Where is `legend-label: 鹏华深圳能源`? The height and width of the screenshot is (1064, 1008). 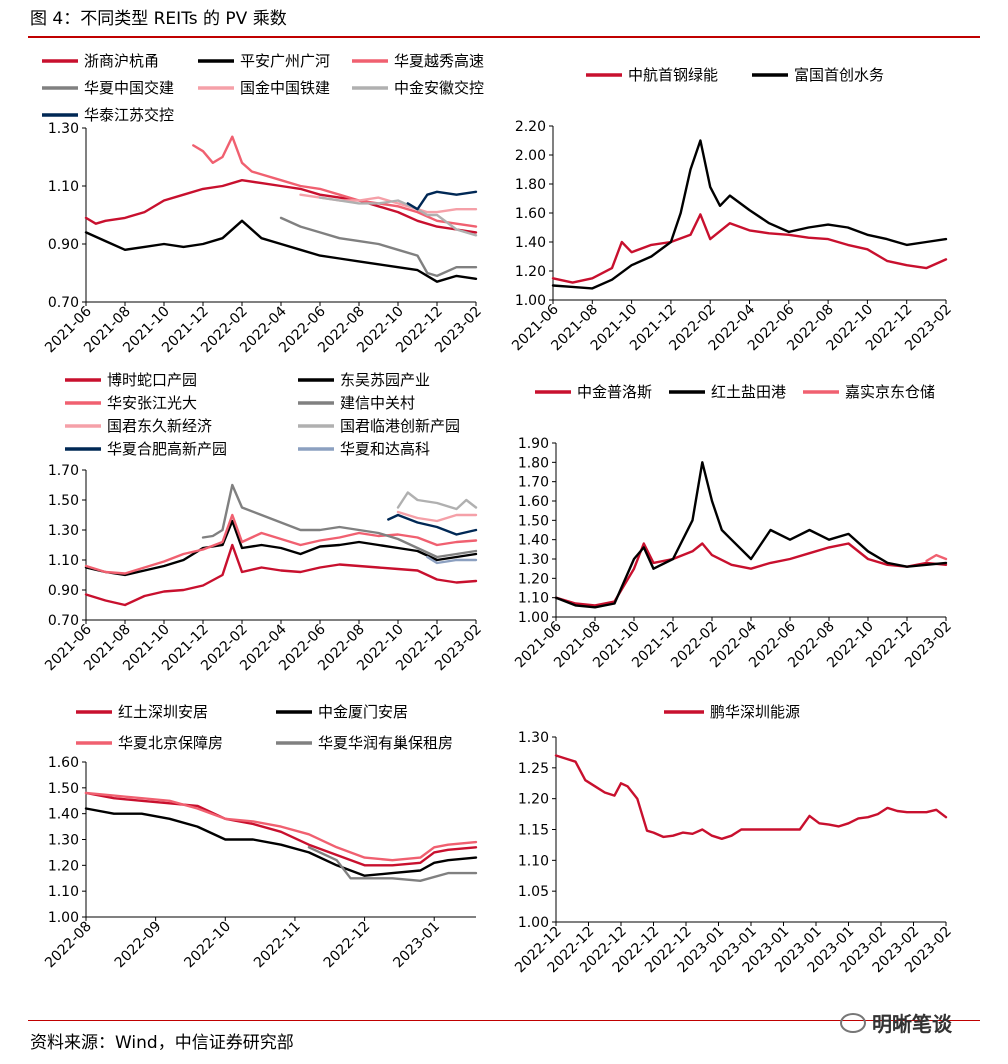
legend-label: 鹏华深圳能源 is located at coordinates (755, 712).